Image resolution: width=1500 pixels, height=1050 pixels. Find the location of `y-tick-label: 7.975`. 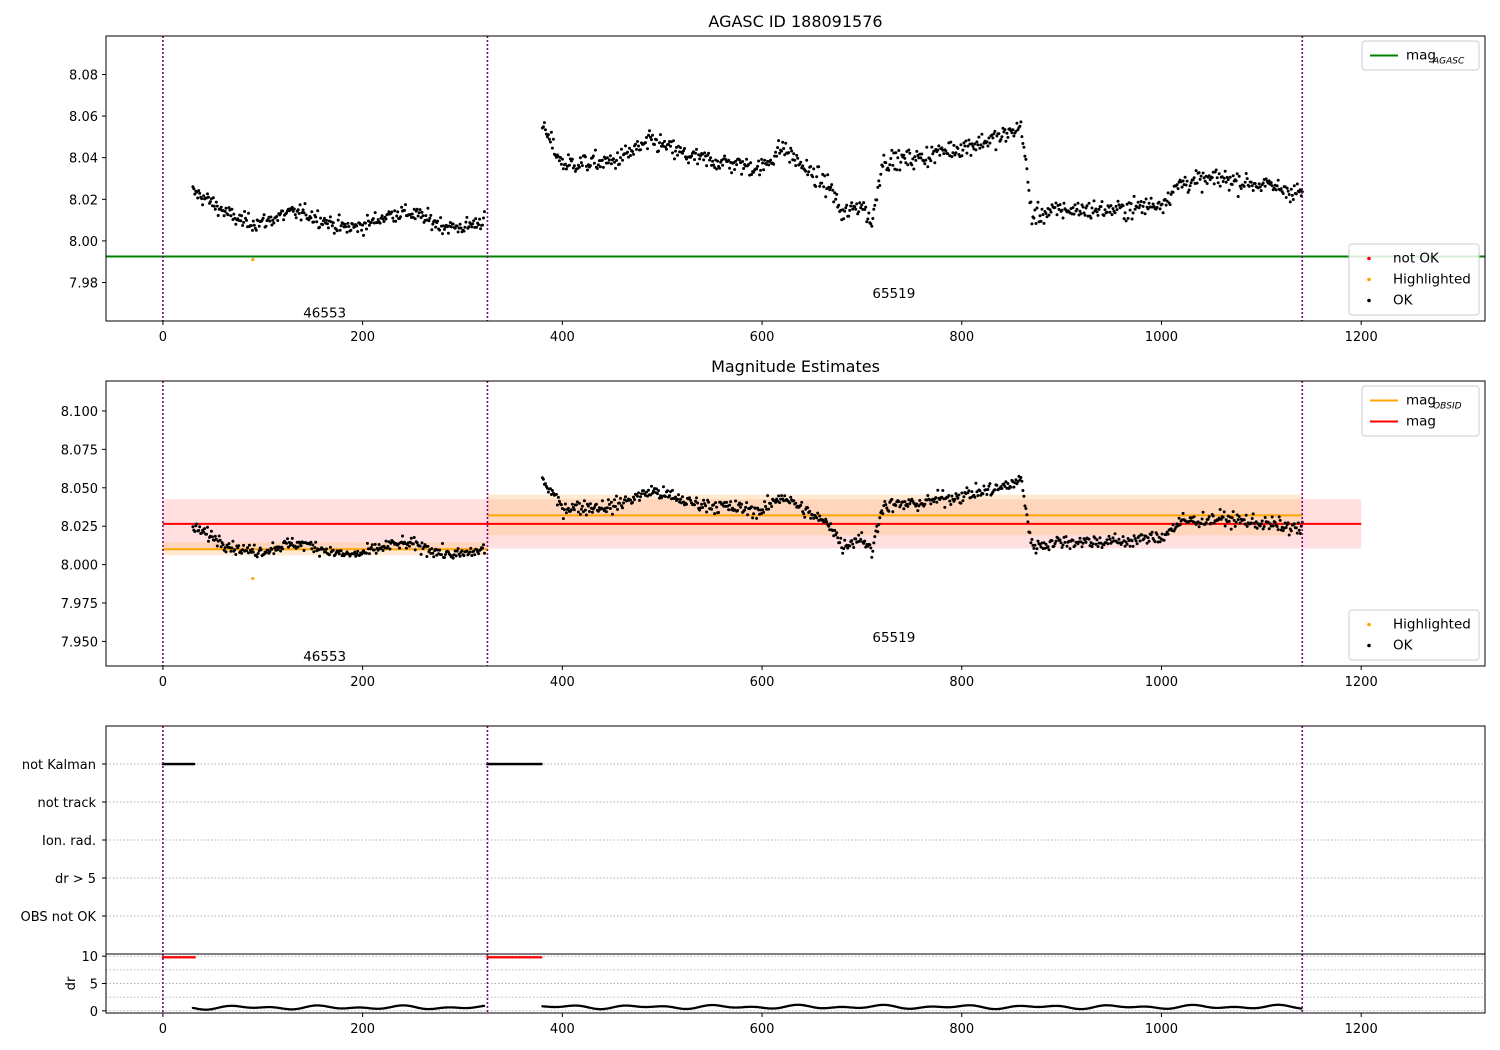

y-tick-label: 7.975 is located at coordinates (79, 604).